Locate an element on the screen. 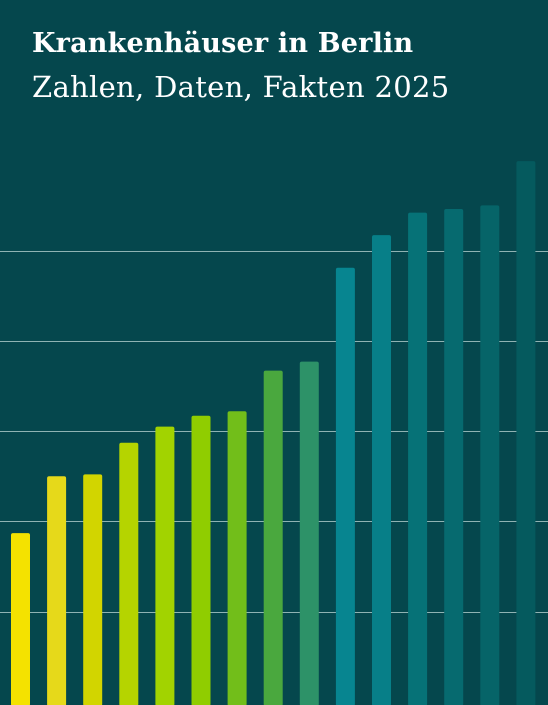 Image resolution: width=548 pixels, height=705 pixels. cover-subtitle: Zahlen, Daten, Fakten 2025 is located at coordinates (241, 87).